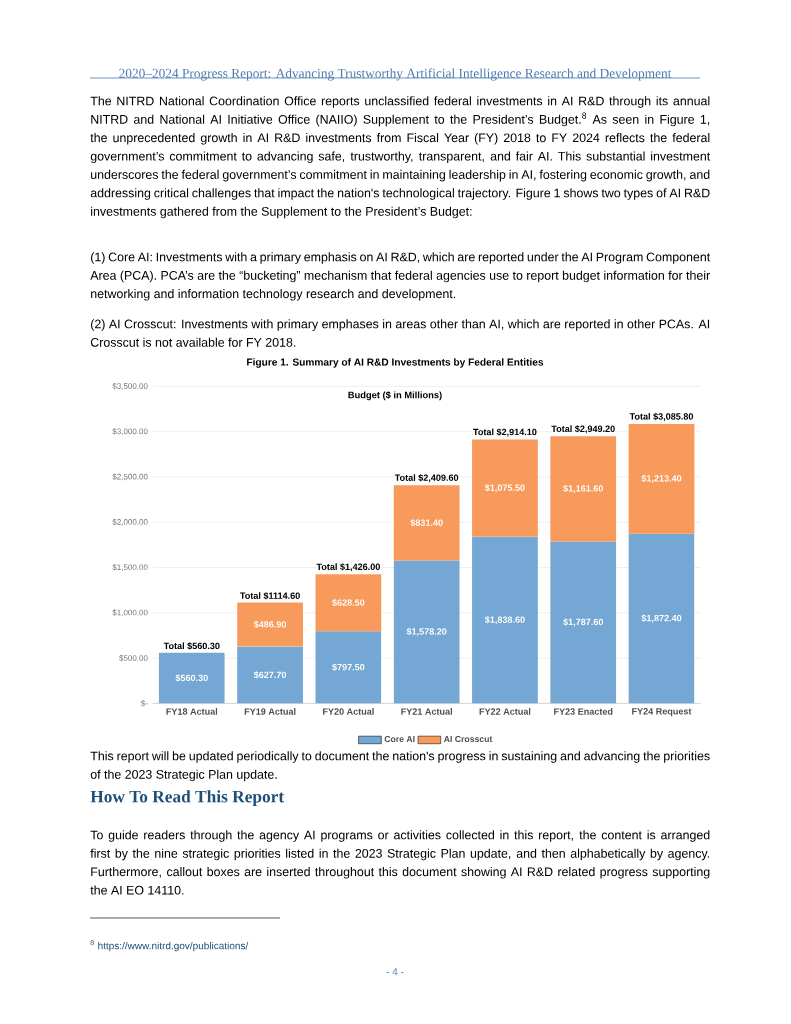  I want to click on y-tick-label: $3,500.00, so click(130, 386).